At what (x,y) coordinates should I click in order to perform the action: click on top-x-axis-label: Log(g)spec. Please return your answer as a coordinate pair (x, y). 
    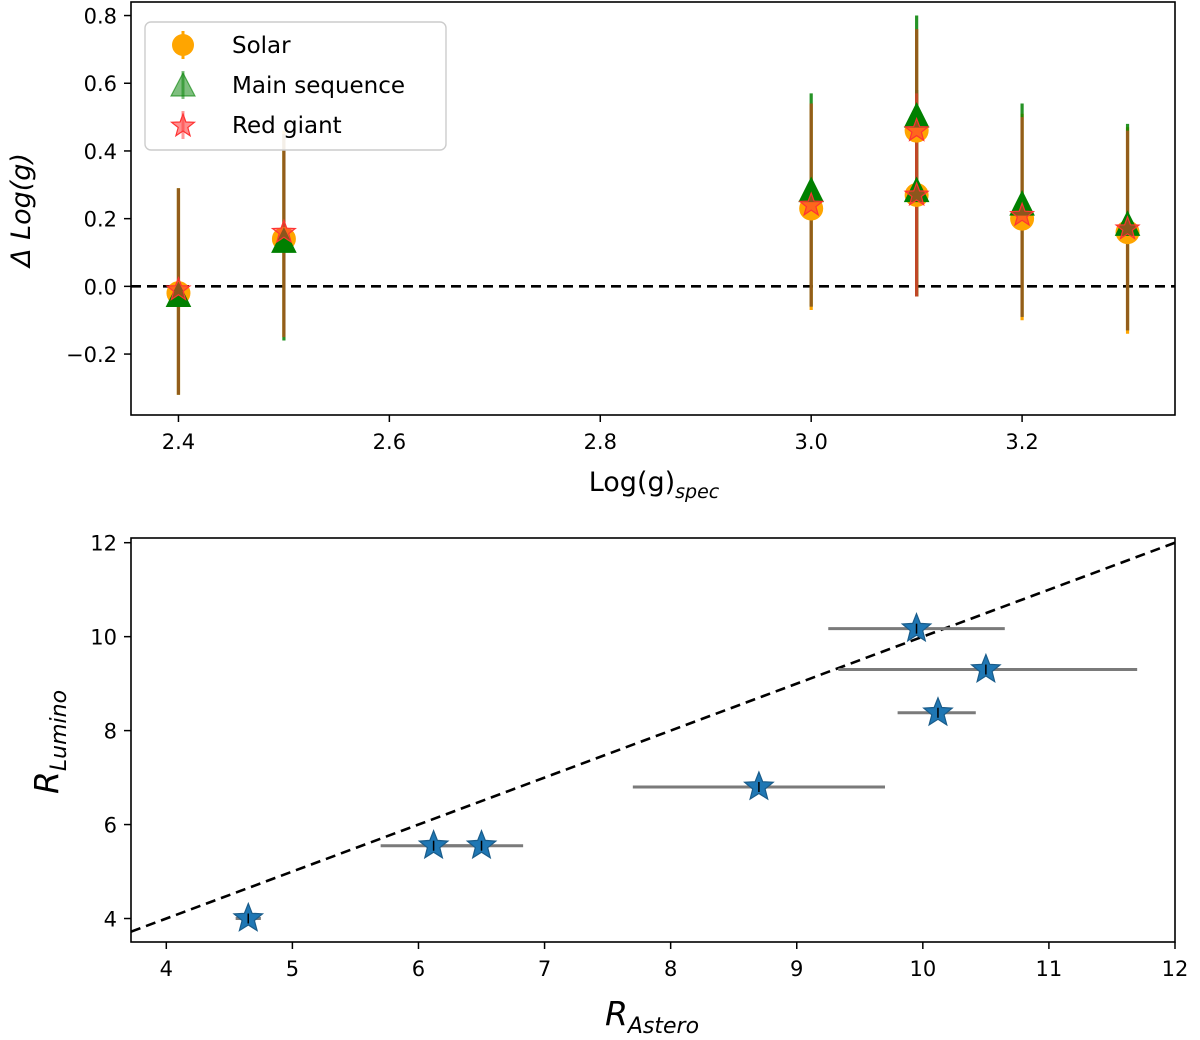
    Looking at the image, I should click on (654, 485).